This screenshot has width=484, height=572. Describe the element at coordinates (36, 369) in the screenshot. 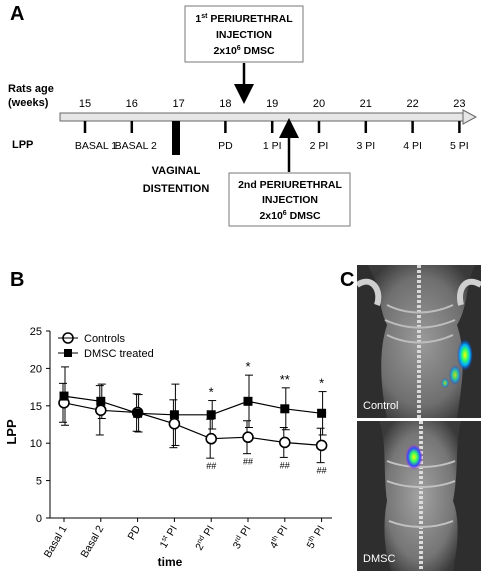

I see `y-tick-label-20: 20` at that location.